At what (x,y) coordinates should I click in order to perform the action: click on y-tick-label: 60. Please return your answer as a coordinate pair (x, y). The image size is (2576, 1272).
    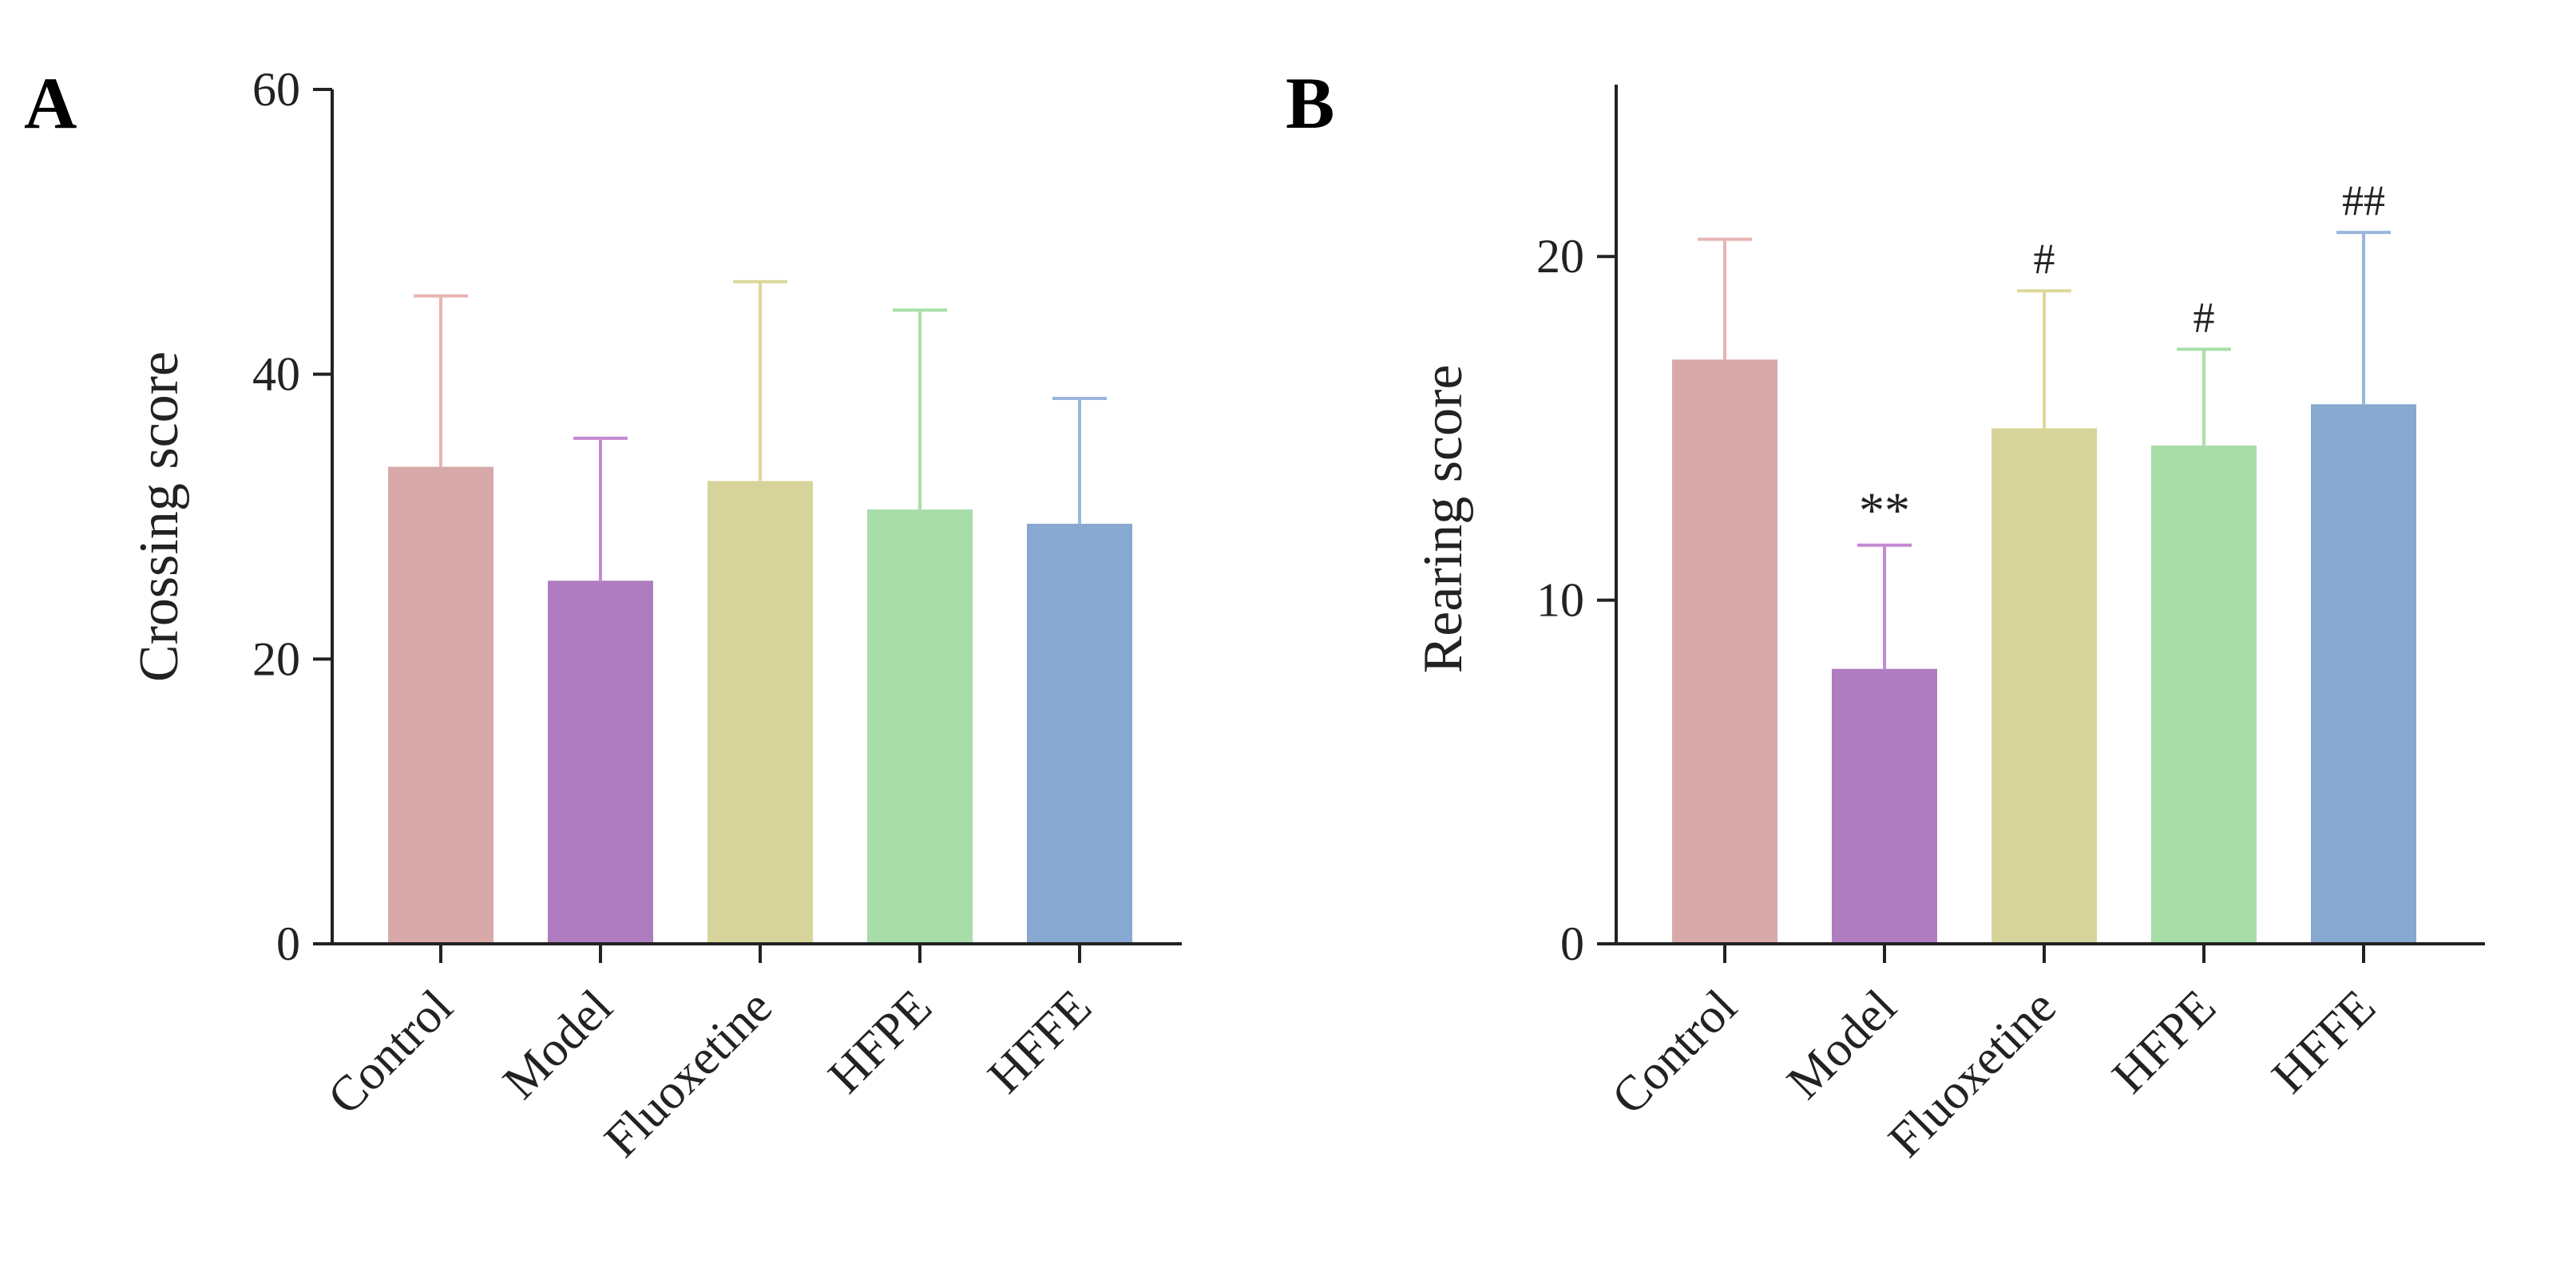
    Looking at the image, I should click on (276, 89).